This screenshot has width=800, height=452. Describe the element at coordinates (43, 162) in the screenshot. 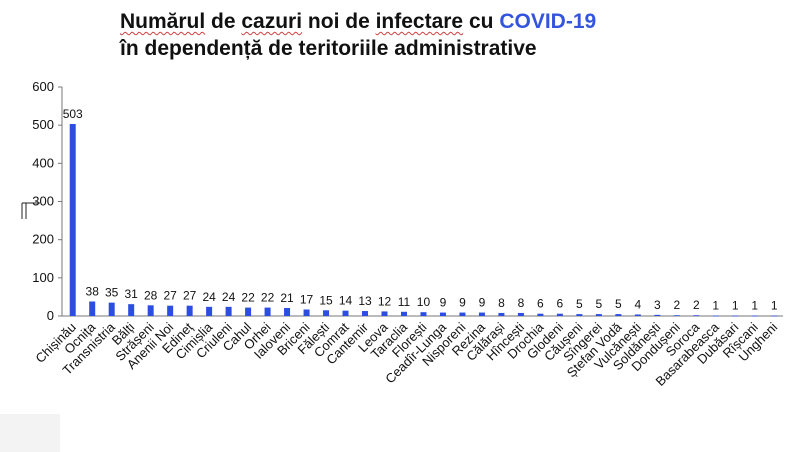

I see `y-tick-label: 400` at that location.